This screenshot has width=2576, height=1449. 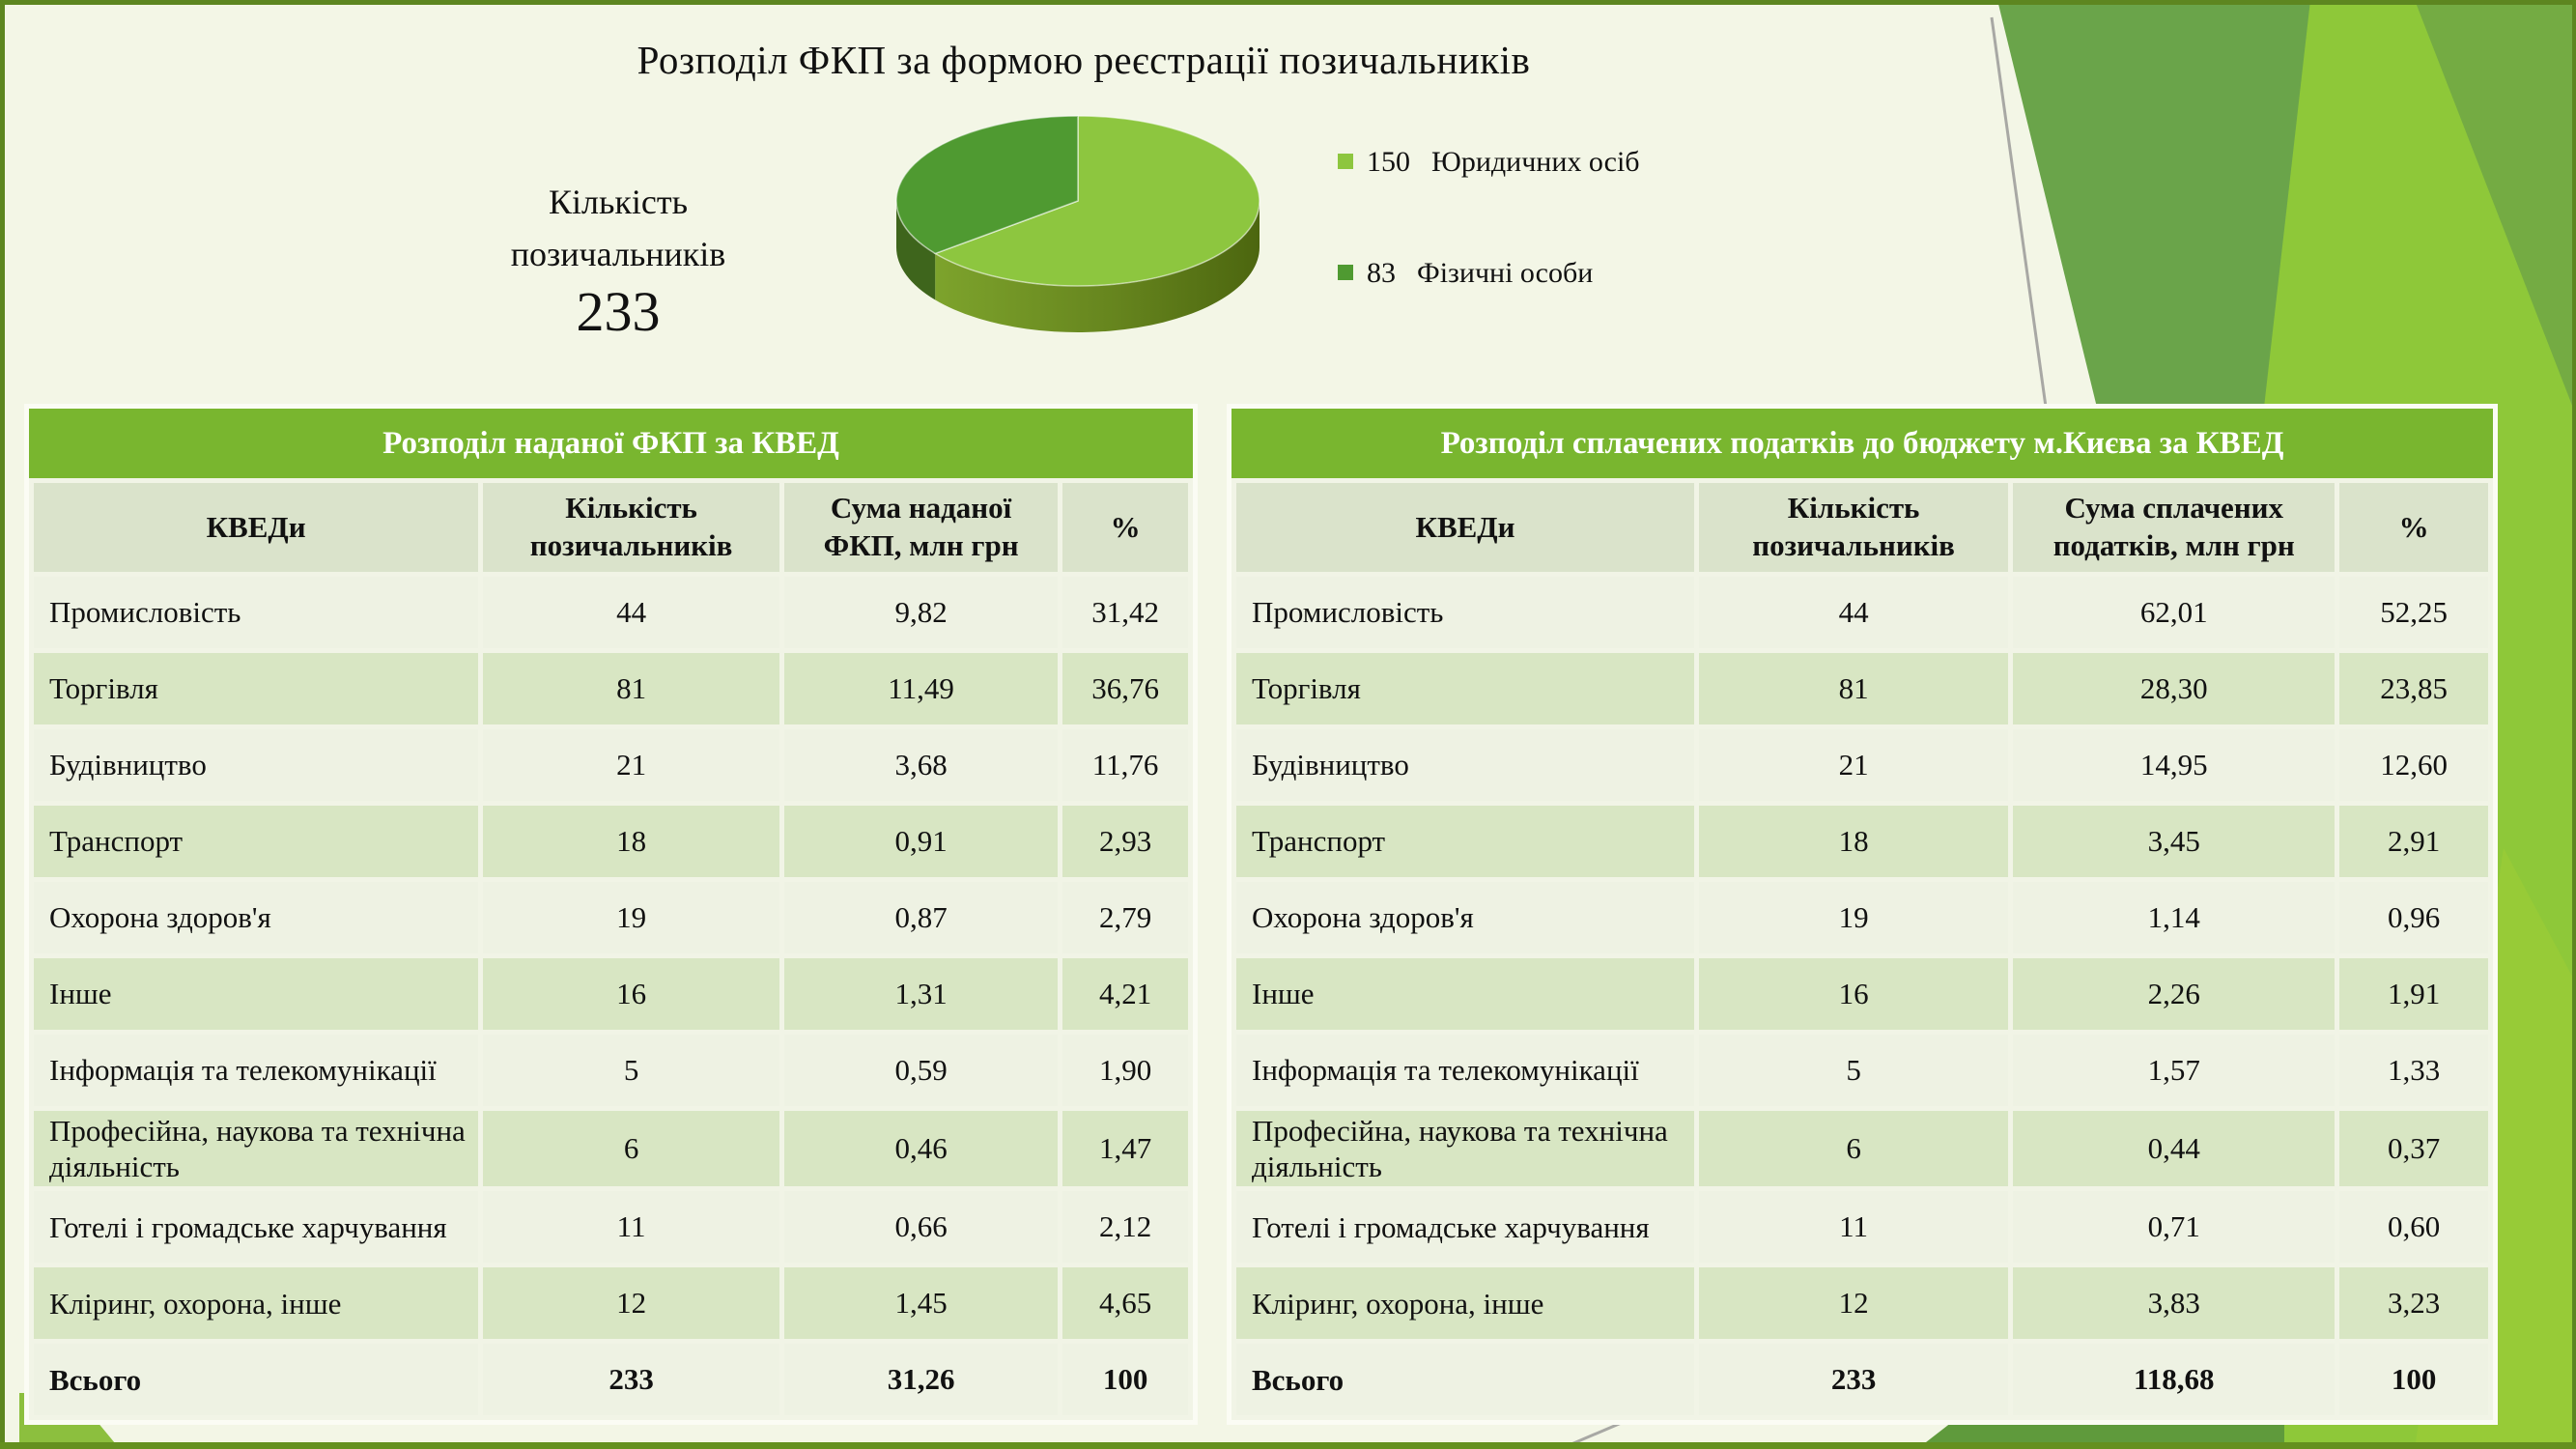 I want to click on value-cell: 0,71, so click(x=2174, y=1227).